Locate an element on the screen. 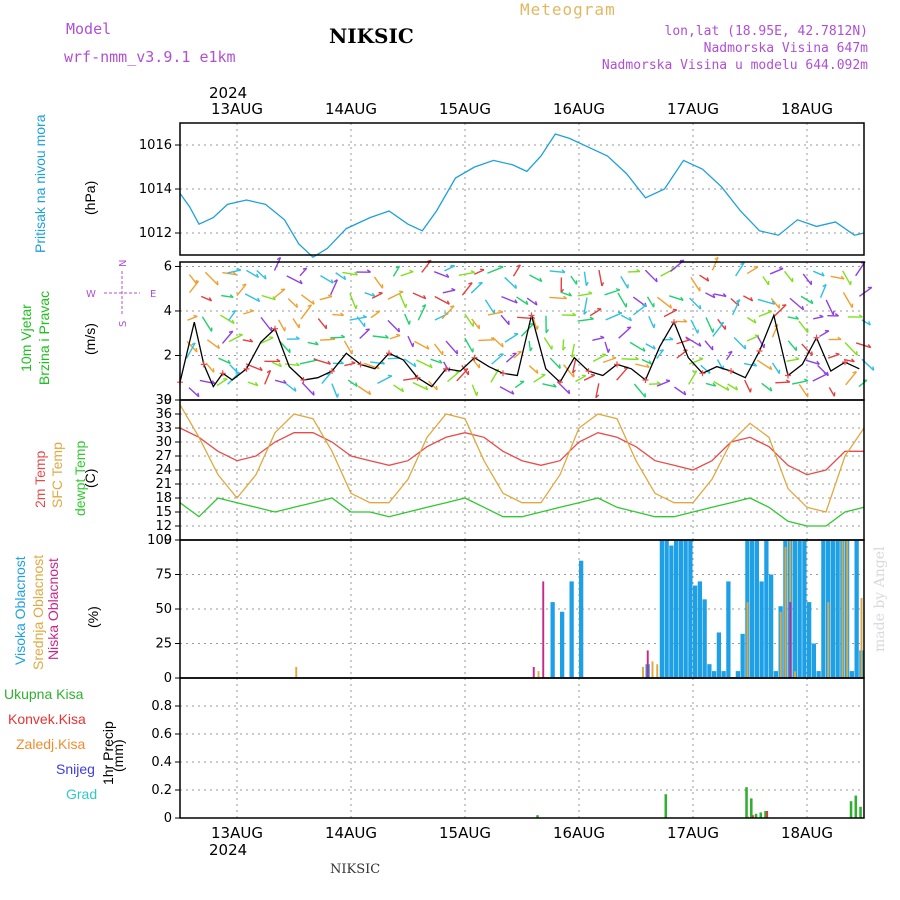 Image resolution: width=900 pixels, height=900 pixels. day-label-bottom-2: 14AUG is located at coordinates (351, 833).